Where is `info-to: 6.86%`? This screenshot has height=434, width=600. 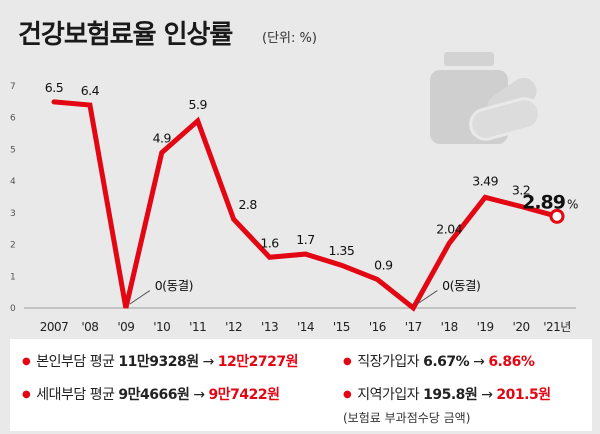 info-to: 6.86% is located at coordinates (511, 362).